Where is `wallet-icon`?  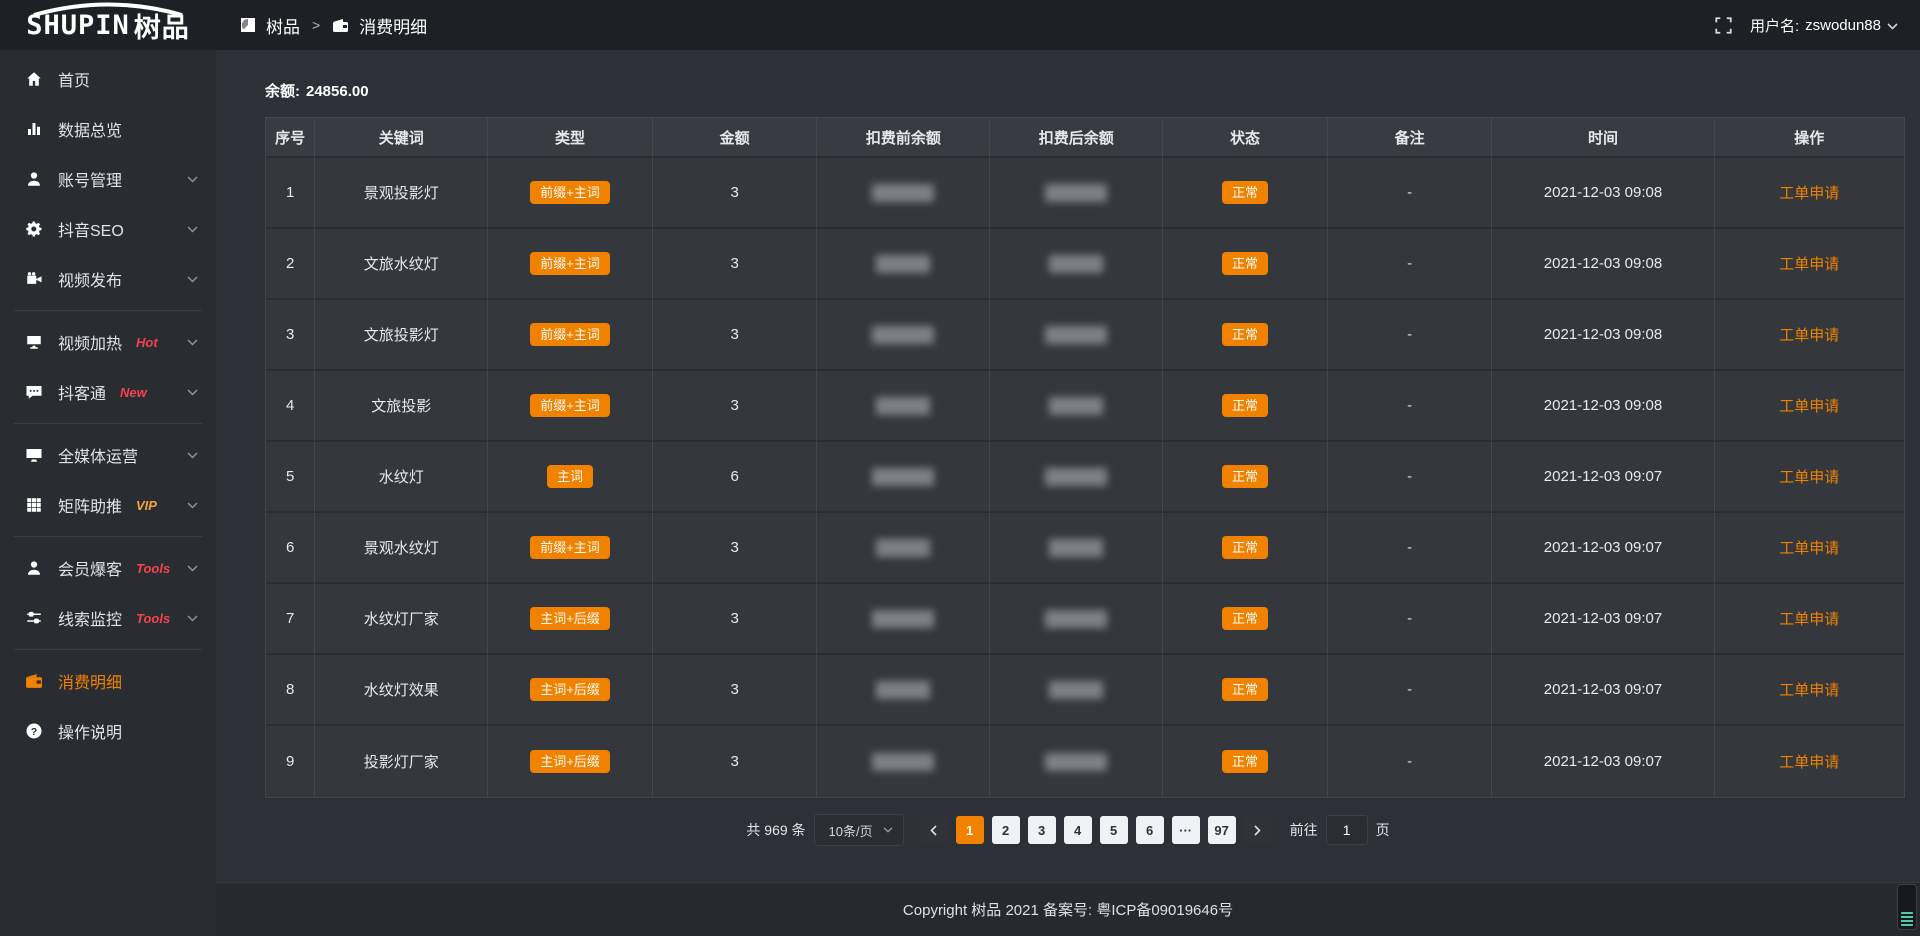 wallet-icon is located at coordinates (34, 681).